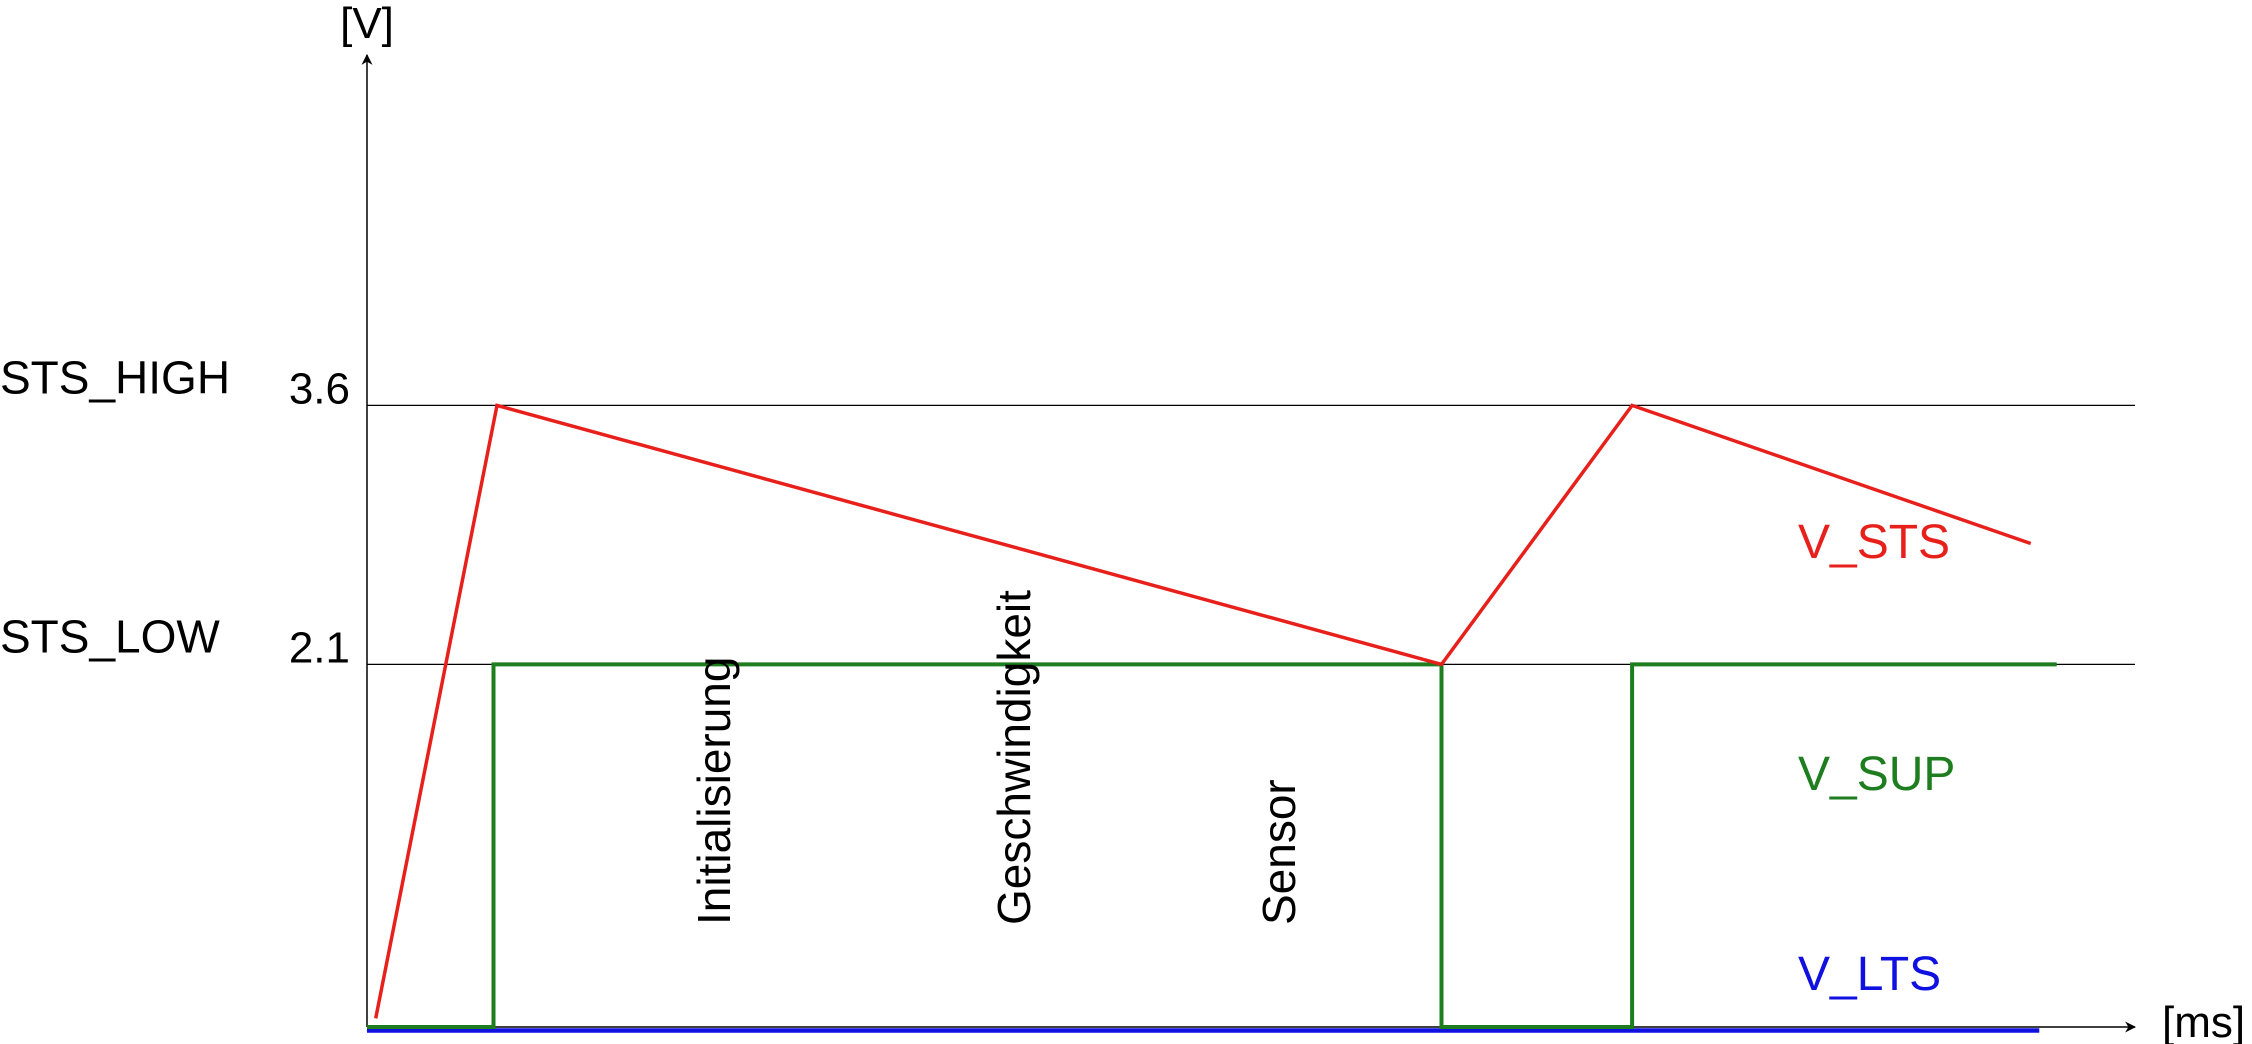  What do you see at coordinates (319, 647) in the screenshot?
I see `y-tick-label-2-1: 2.1` at bounding box center [319, 647].